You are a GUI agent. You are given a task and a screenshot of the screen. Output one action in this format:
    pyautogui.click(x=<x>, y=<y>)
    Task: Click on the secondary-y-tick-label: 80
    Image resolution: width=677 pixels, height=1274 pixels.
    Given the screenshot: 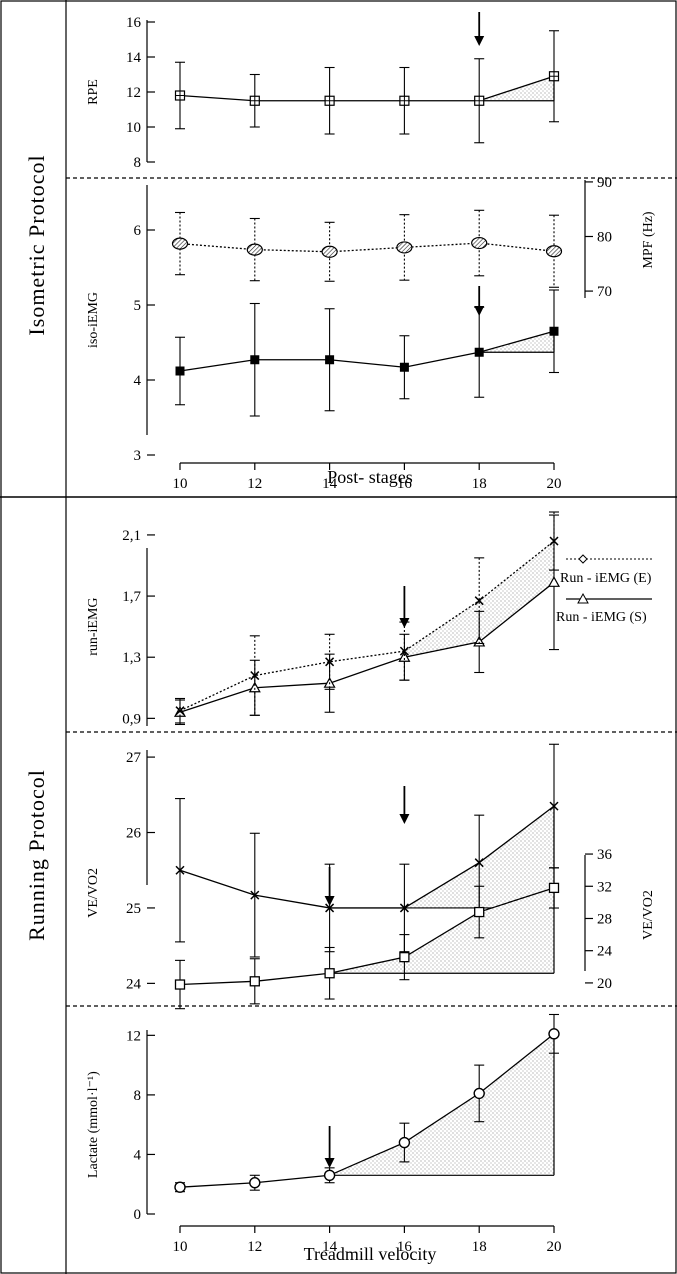 What is the action you would take?
    pyautogui.click(x=604, y=238)
    